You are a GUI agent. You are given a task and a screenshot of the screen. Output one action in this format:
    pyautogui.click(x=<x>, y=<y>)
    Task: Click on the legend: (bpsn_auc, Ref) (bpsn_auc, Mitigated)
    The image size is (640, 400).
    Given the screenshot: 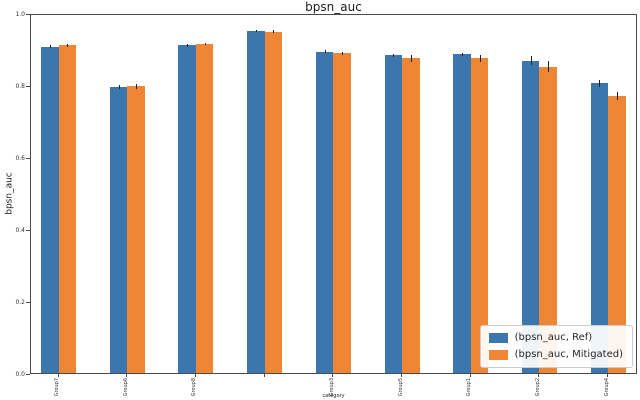 What is the action you would take?
    pyautogui.click(x=556, y=346)
    